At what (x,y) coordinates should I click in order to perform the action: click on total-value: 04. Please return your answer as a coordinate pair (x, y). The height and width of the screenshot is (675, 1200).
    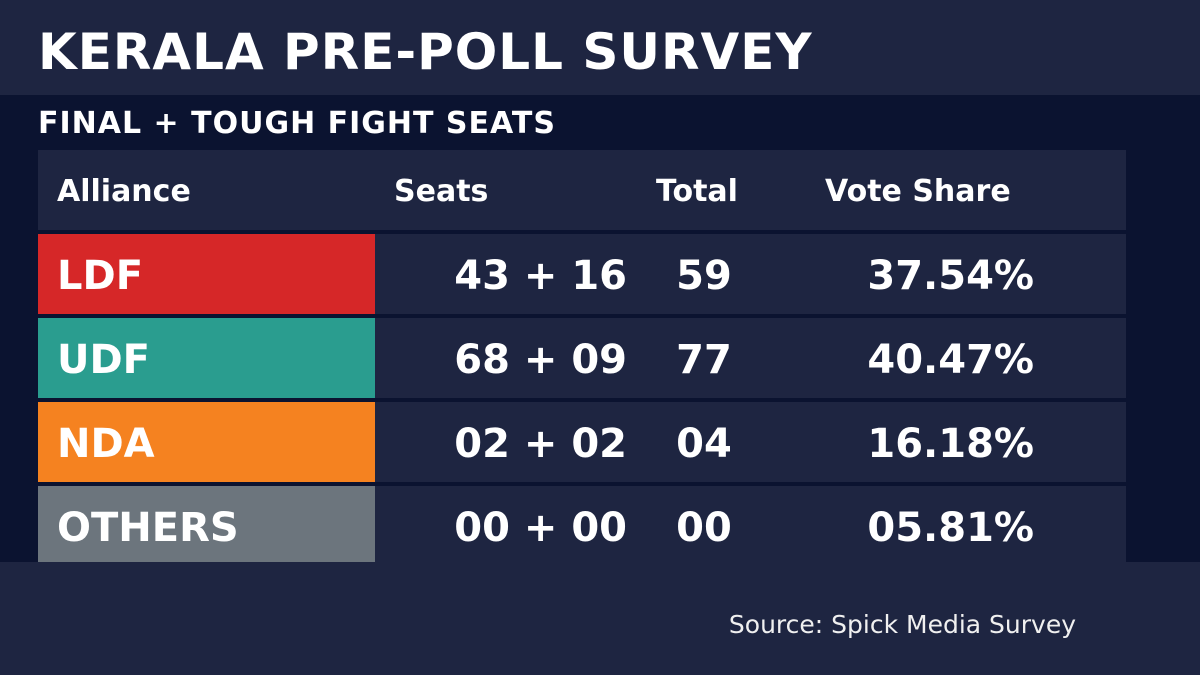
    Looking at the image, I should click on (704, 444).